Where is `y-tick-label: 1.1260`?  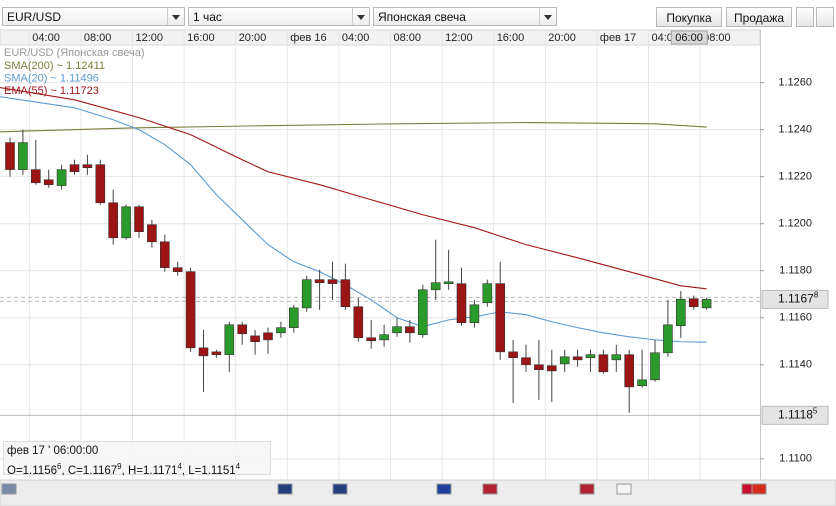
y-tick-label: 1.1260 is located at coordinates (795, 83).